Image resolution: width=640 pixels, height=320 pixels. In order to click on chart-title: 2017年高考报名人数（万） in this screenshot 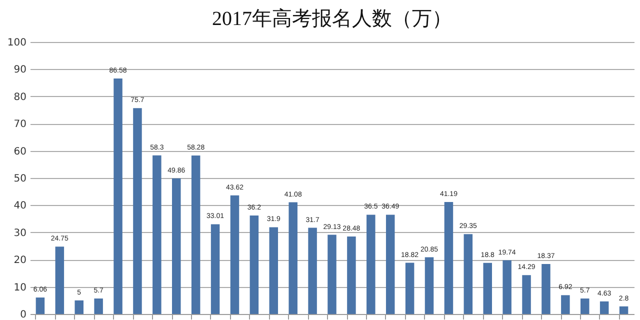, I will do `click(332, 18)`.